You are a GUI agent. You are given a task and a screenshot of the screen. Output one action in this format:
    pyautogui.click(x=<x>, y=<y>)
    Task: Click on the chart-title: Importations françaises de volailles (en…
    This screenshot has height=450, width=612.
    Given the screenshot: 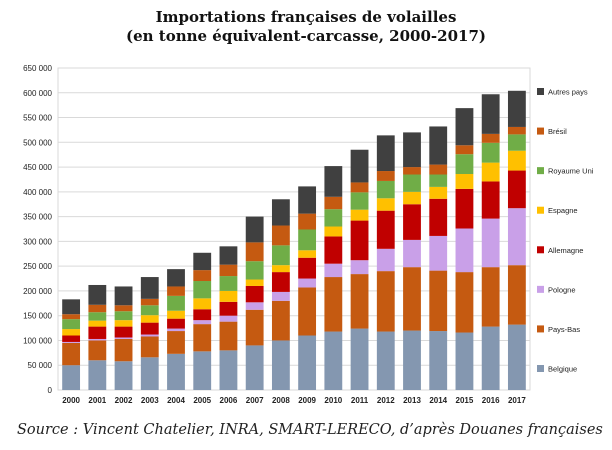 What is the action you would take?
    pyautogui.click(x=306, y=27)
    